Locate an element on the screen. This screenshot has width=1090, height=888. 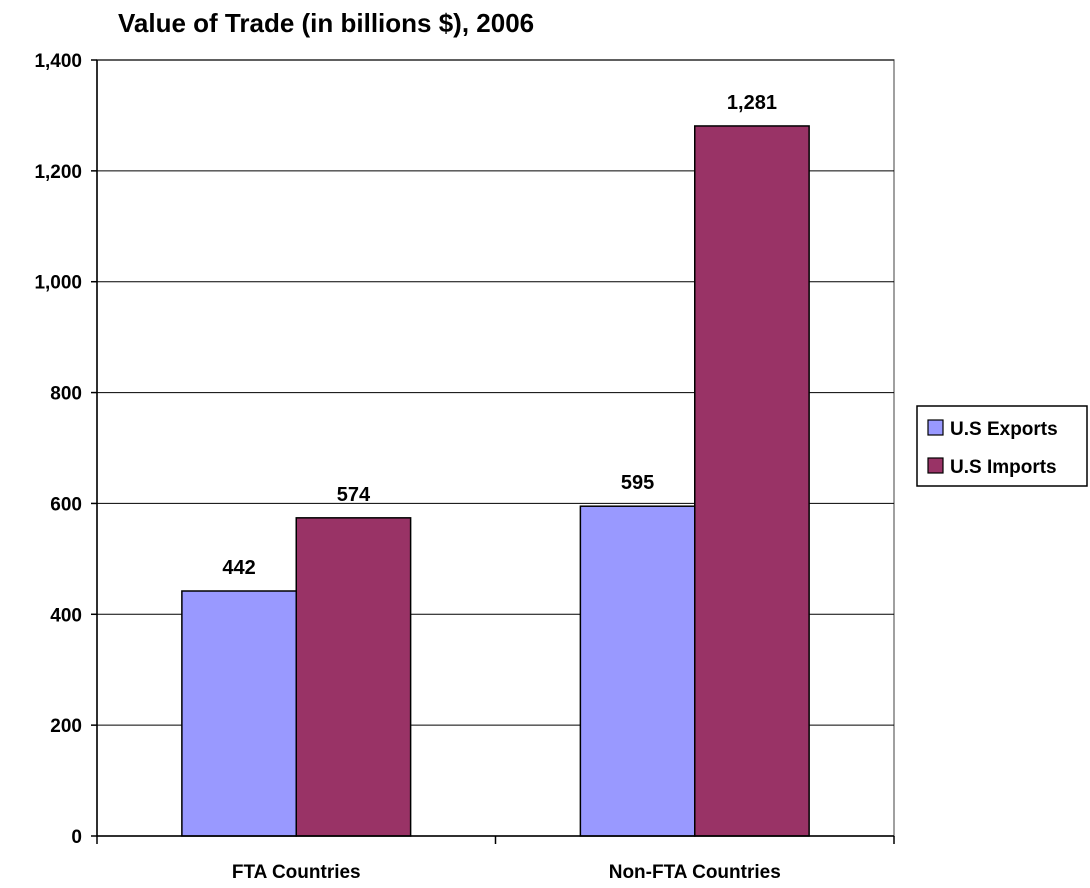
data-label: 1,281 is located at coordinates (752, 103).